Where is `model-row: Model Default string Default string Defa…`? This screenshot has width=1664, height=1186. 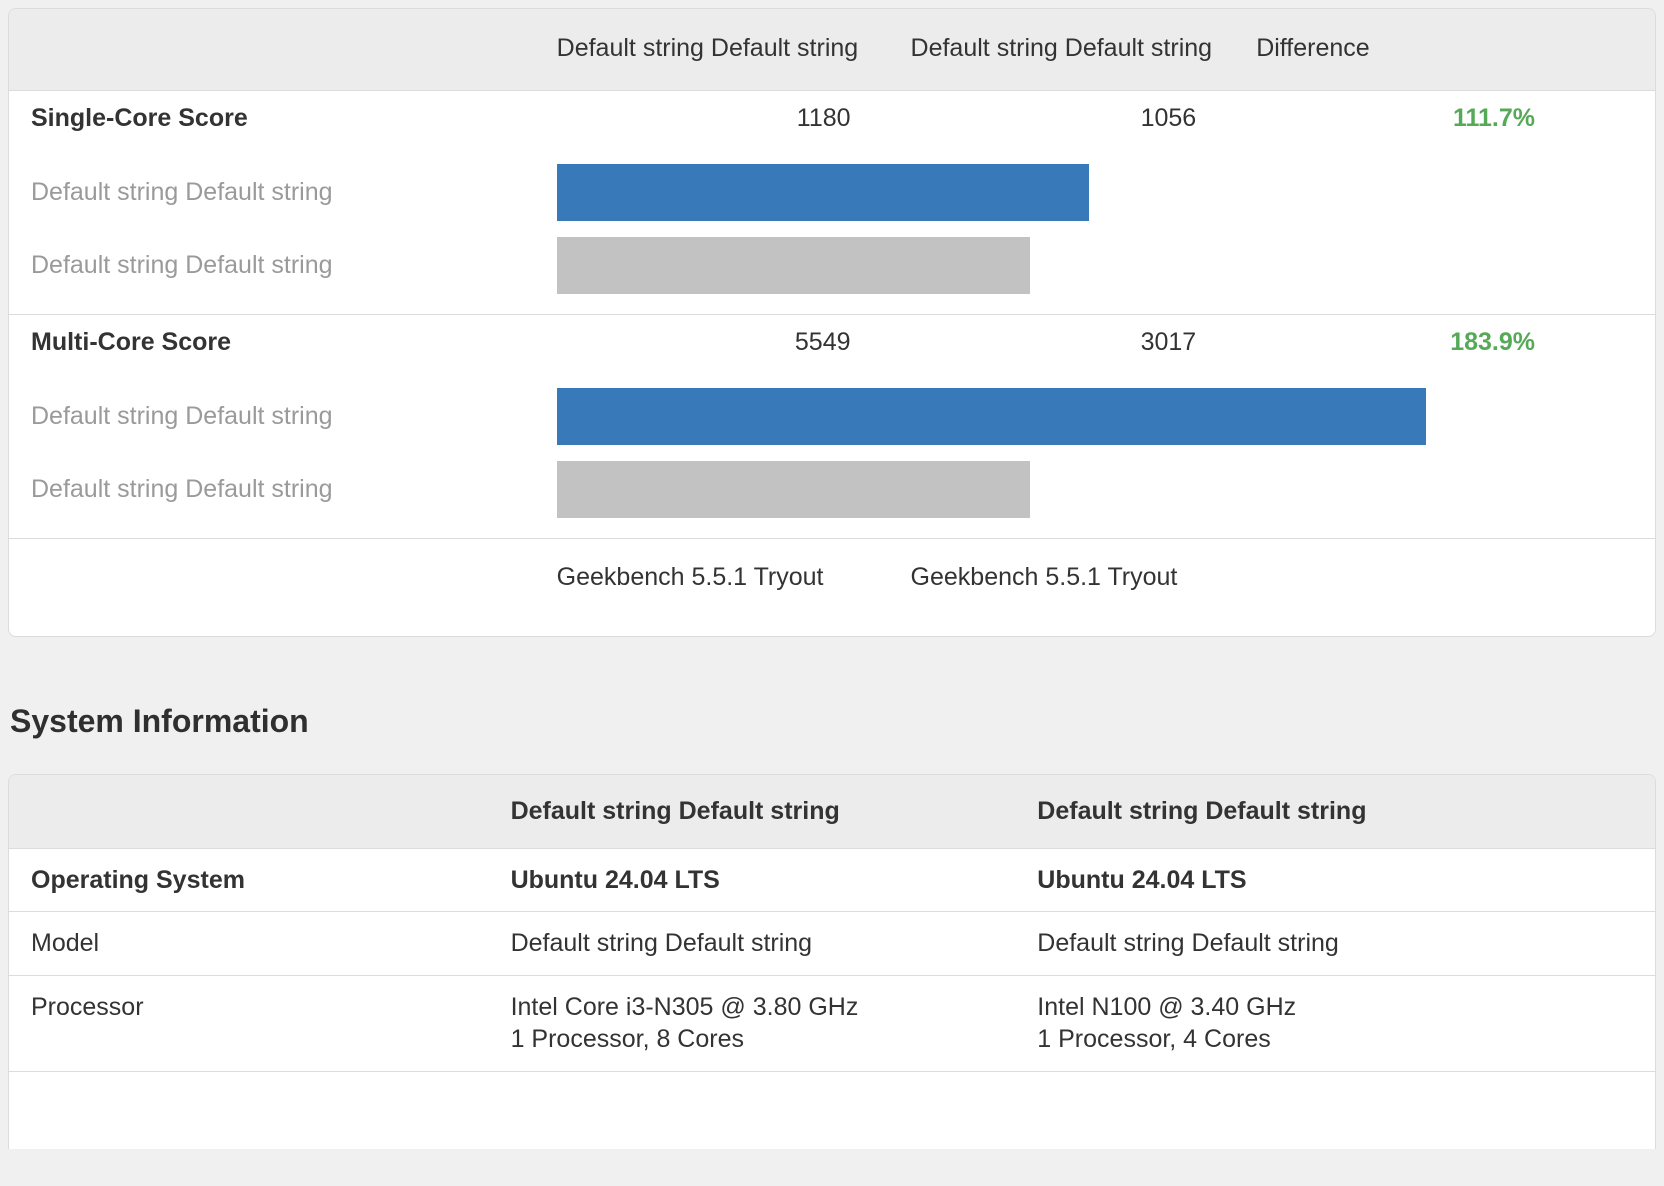
model-row: Model Default string Default string Defa… is located at coordinates (832, 943).